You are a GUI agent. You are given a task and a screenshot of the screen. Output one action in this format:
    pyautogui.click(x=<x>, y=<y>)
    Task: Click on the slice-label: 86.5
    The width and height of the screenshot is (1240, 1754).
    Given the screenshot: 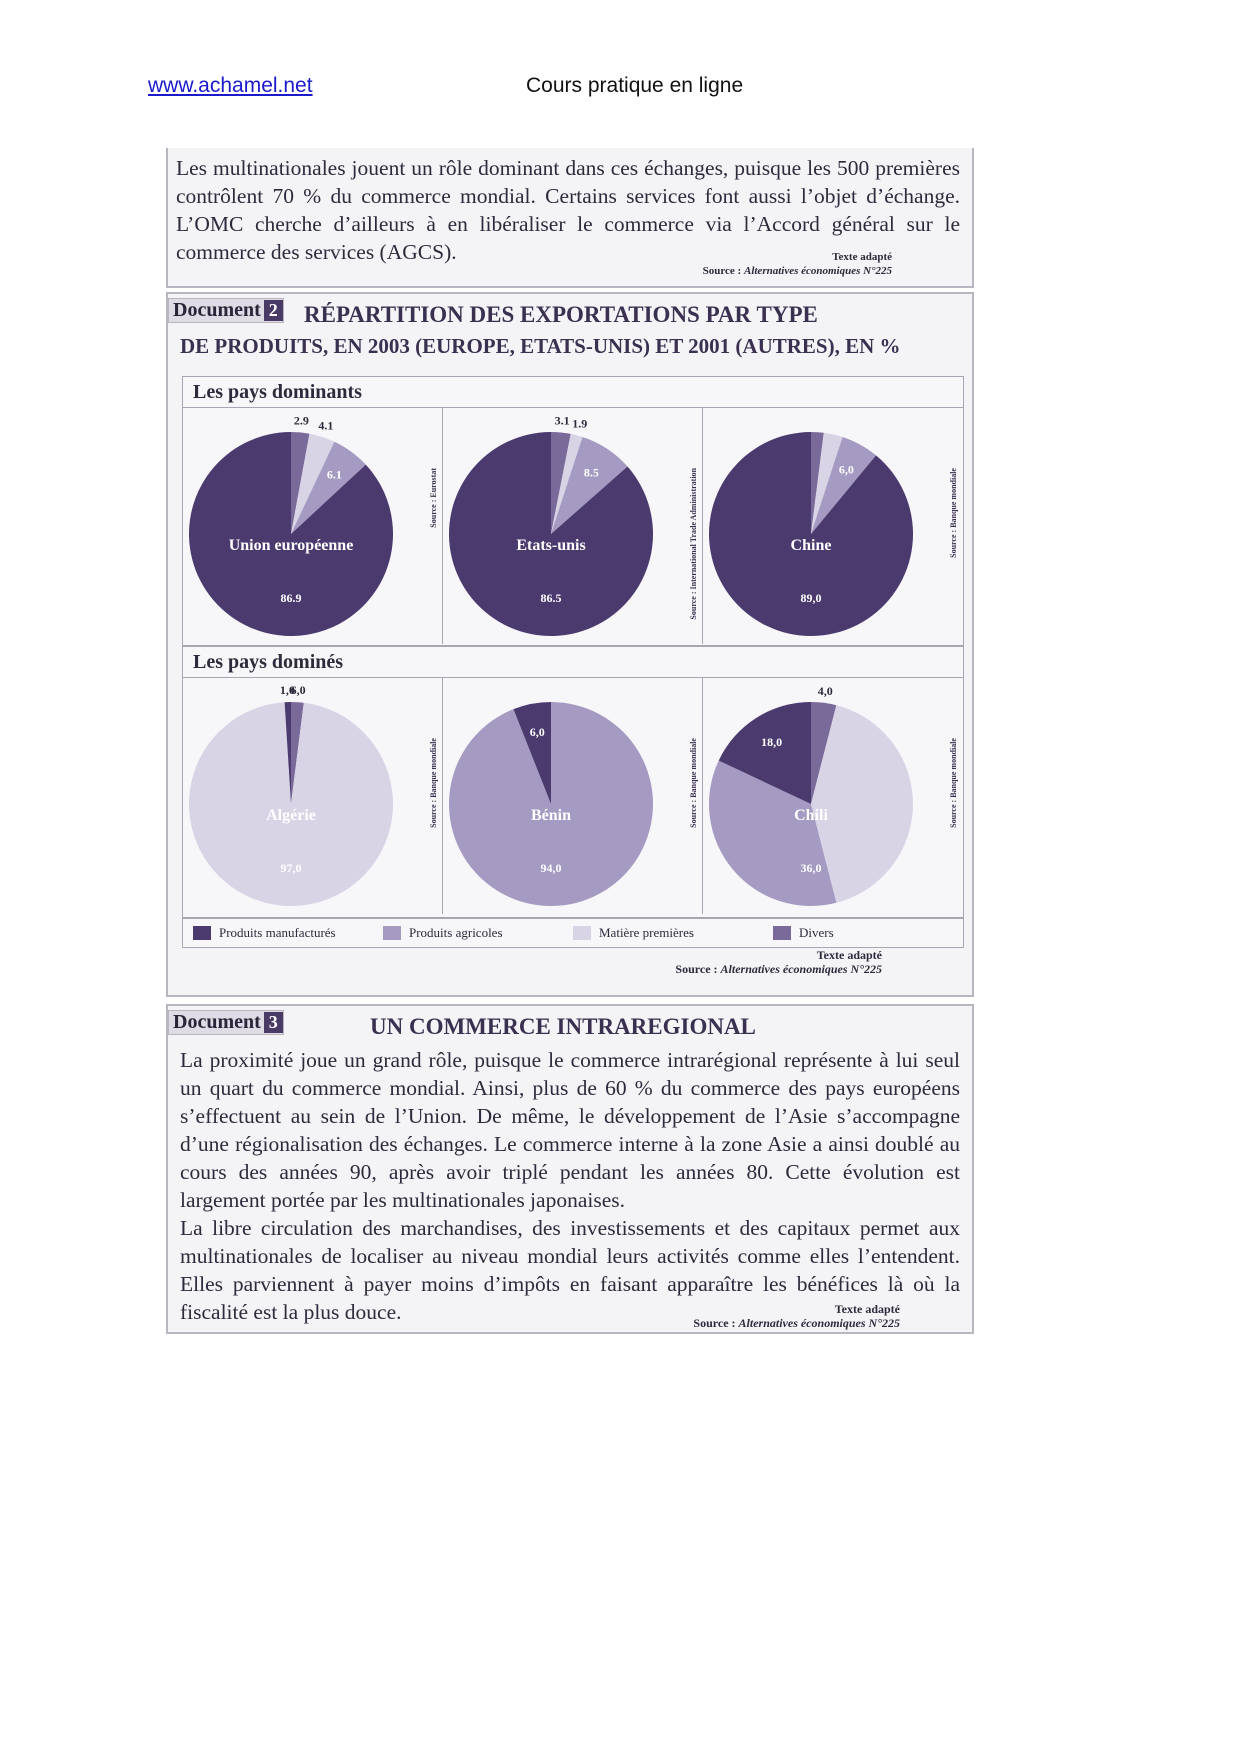 What is the action you would take?
    pyautogui.click(x=551, y=598)
    